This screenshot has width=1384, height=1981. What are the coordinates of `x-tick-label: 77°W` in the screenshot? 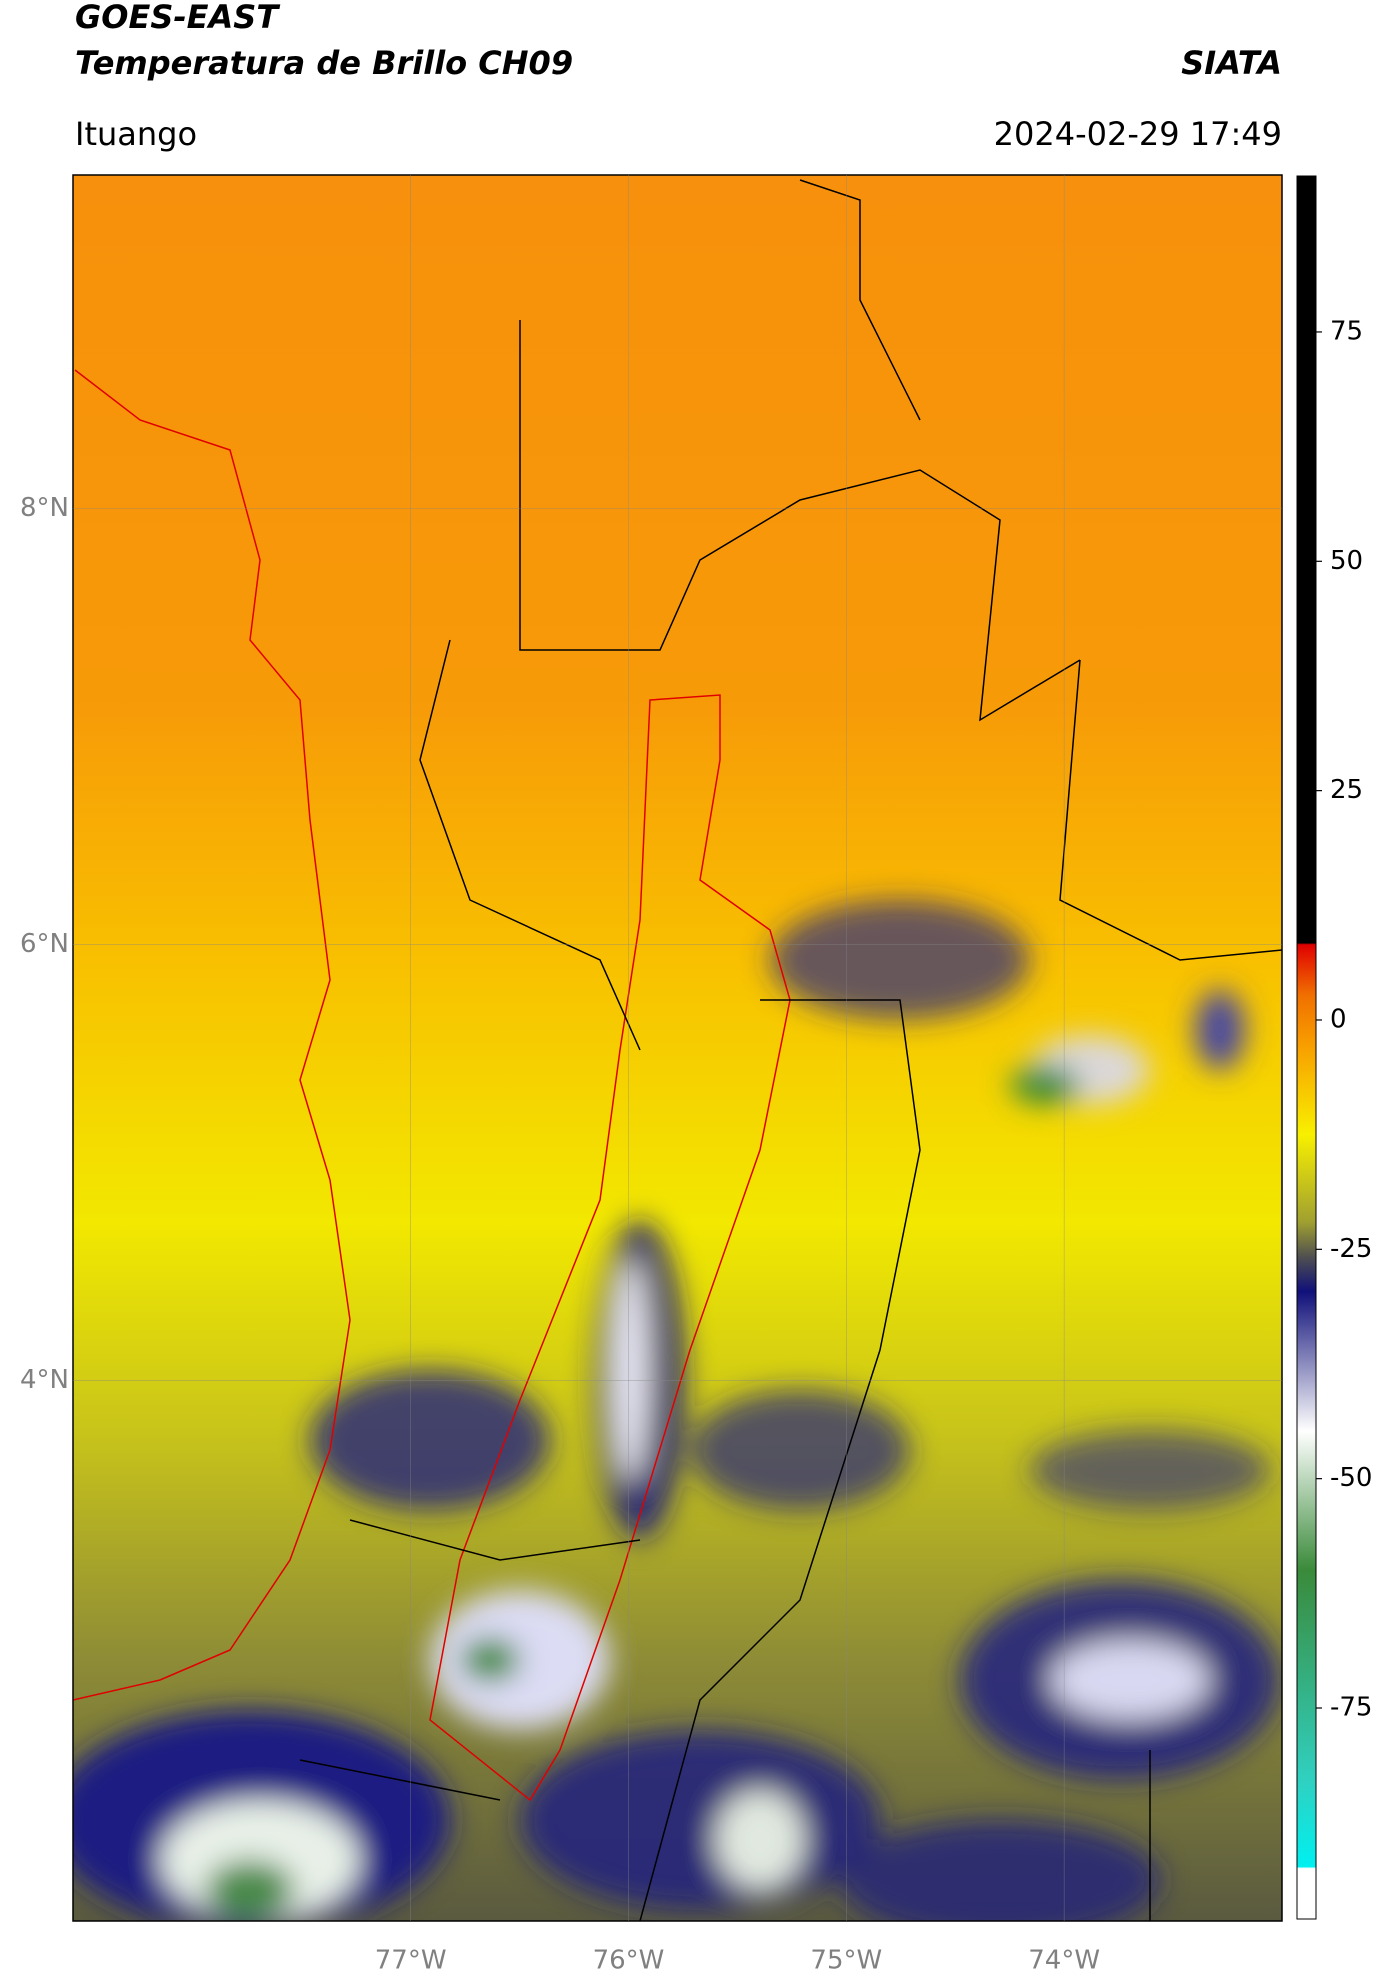 It's located at (411, 1961).